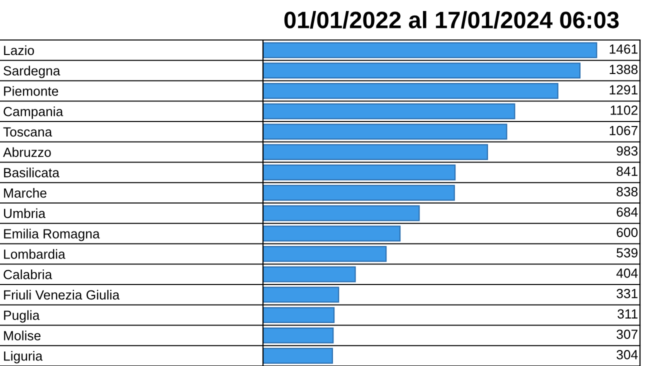 Image resolution: width=650 pixels, height=366 pixels. Describe the element at coordinates (27, 132) in the screenshot. I see `y-tick-label: Toscana` at that location.